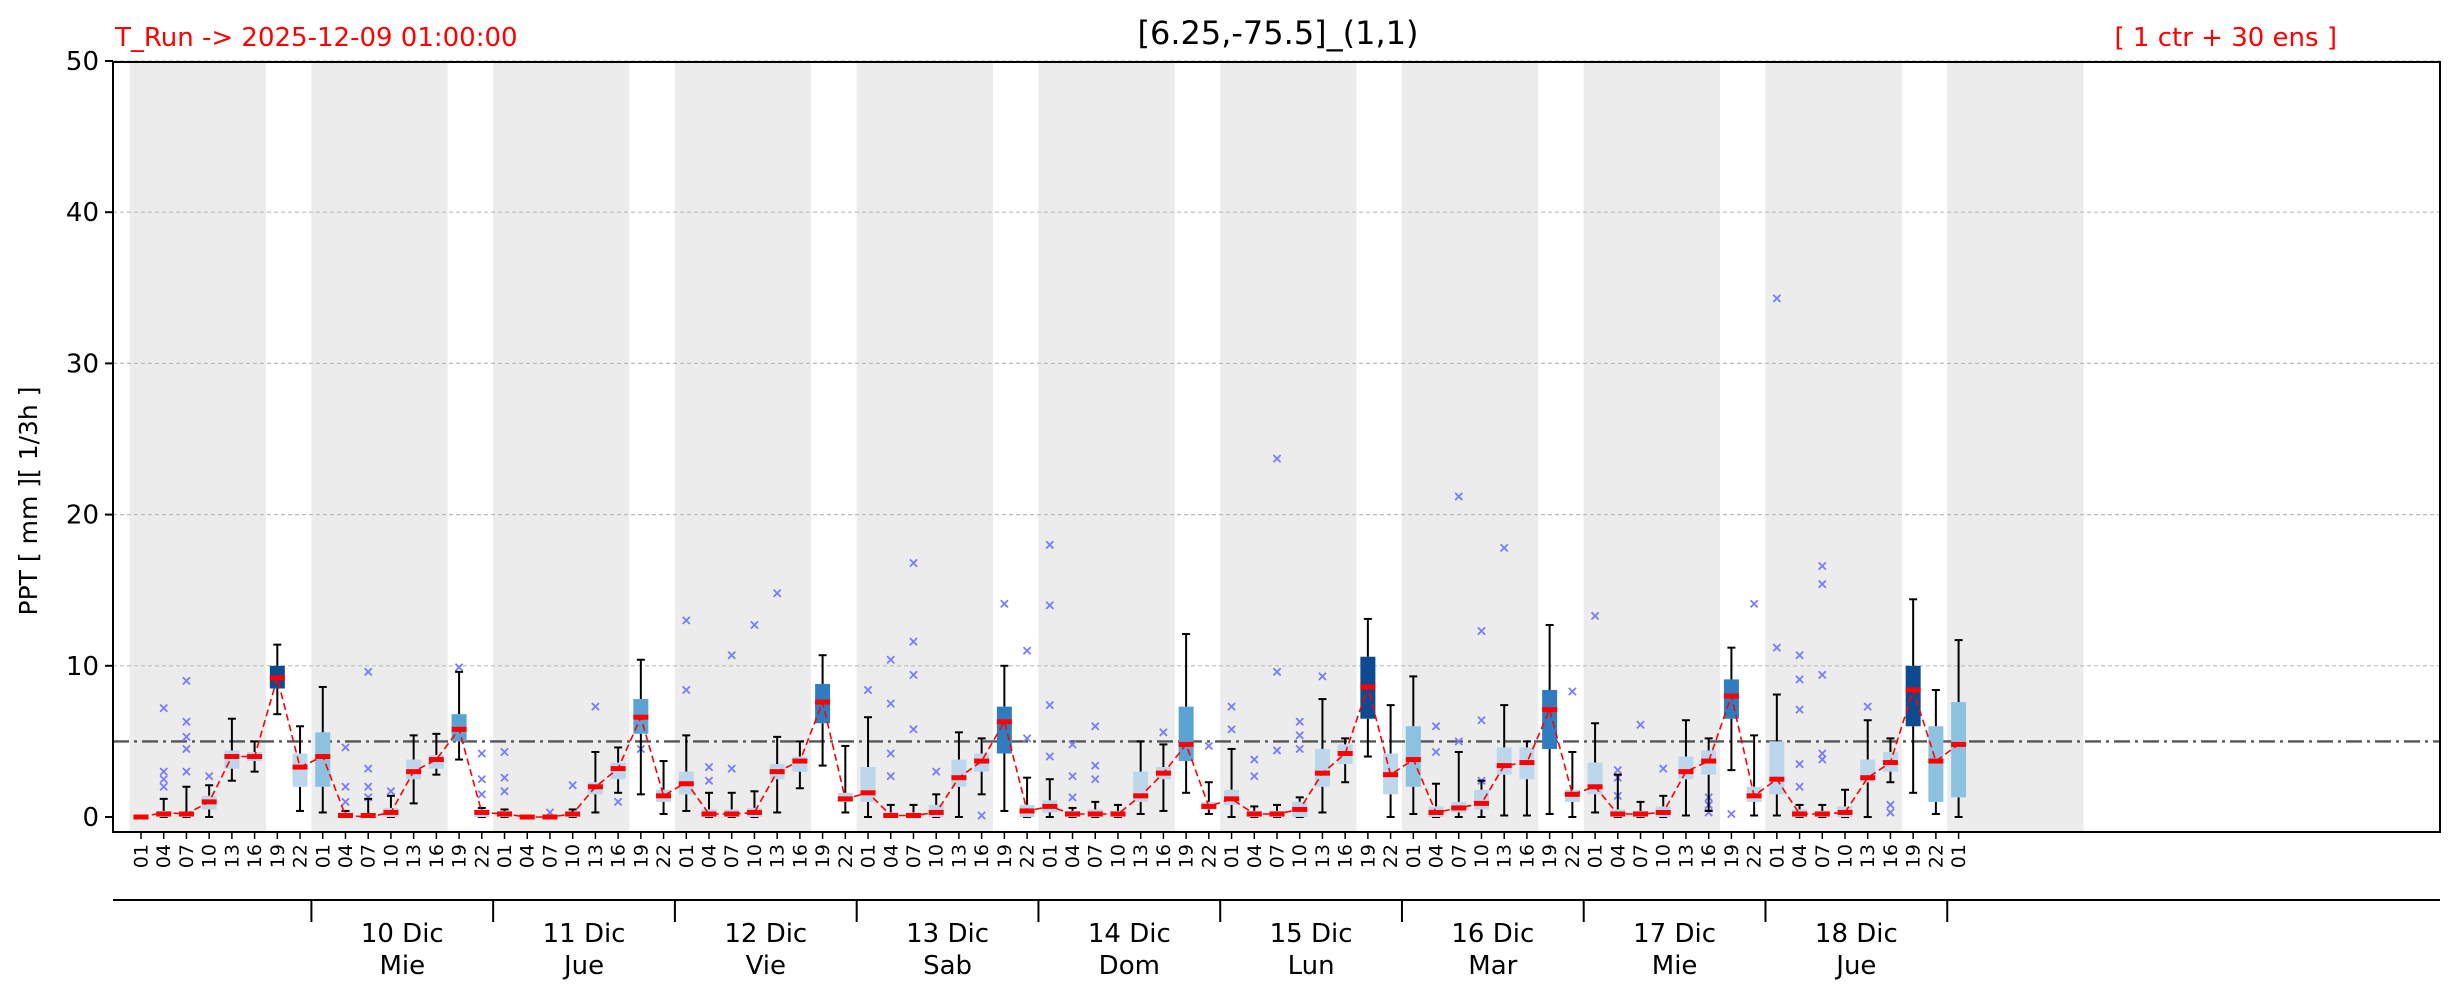 The width and height of the screenshot is (2459, 1001). Describe the element at coordinates (82, 667) in the screenshot. I see `y-tick-label: 10` at that location.